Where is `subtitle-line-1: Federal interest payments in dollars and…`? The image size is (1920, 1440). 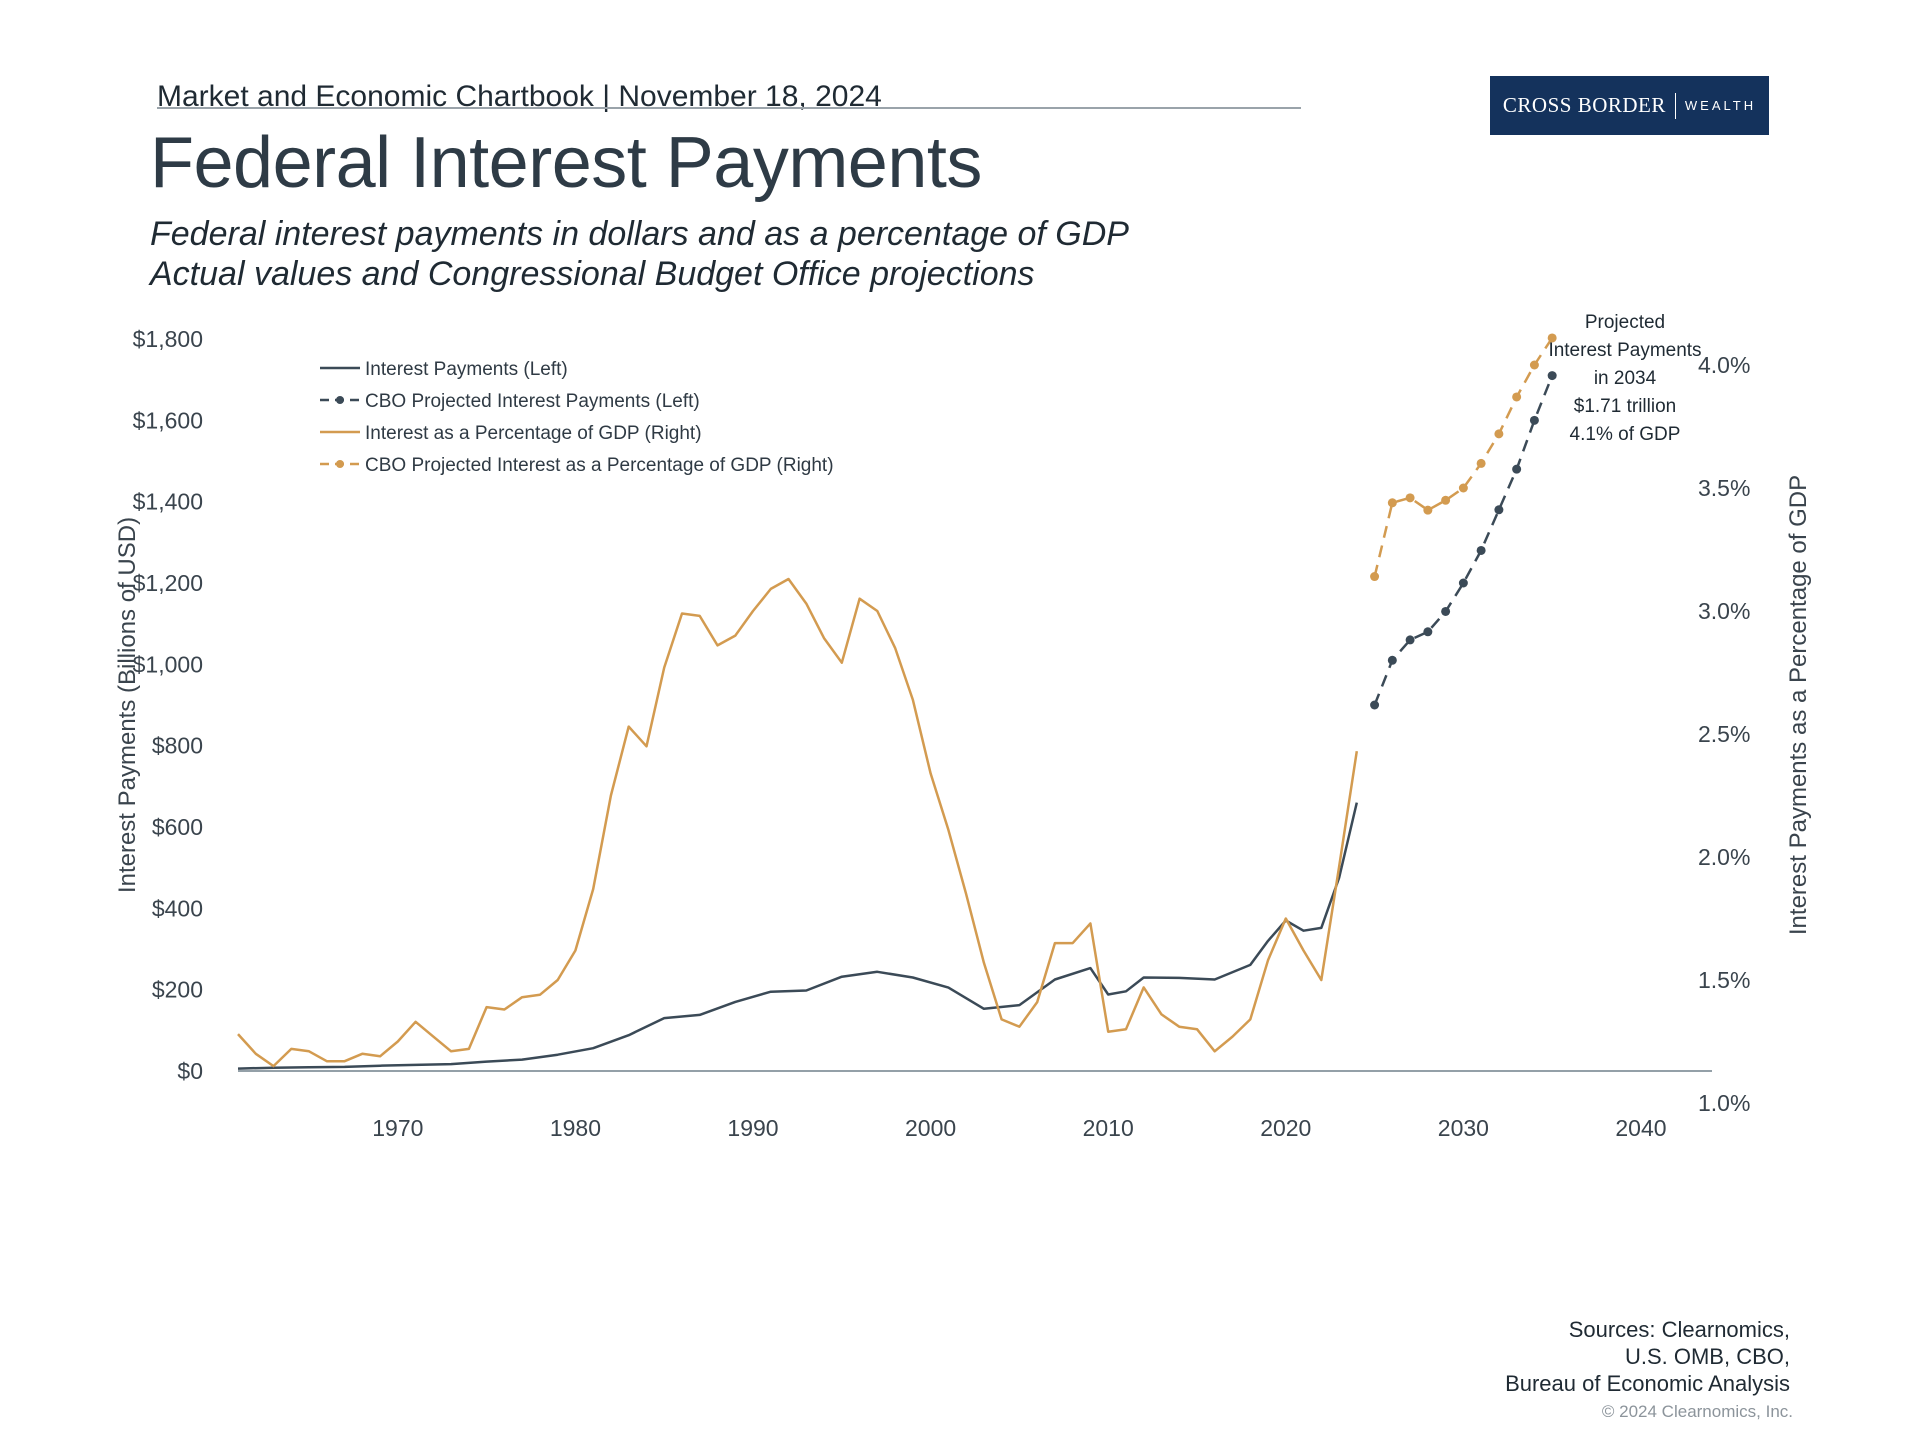 subtitle-line-1: Federal interest payments in dollars and… is located at coordinates (639, 234).